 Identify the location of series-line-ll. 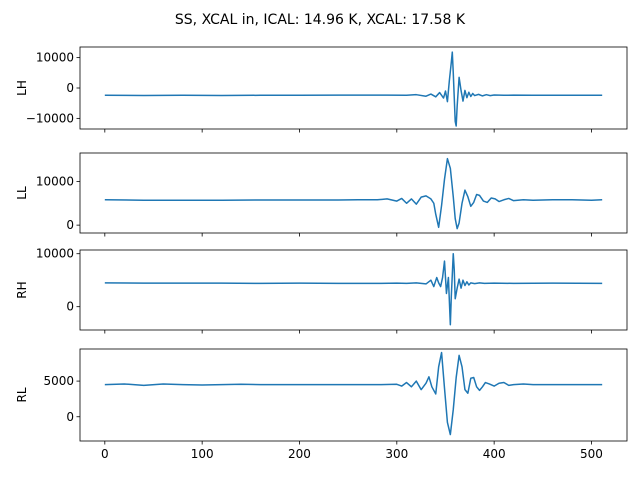
(353, 193).